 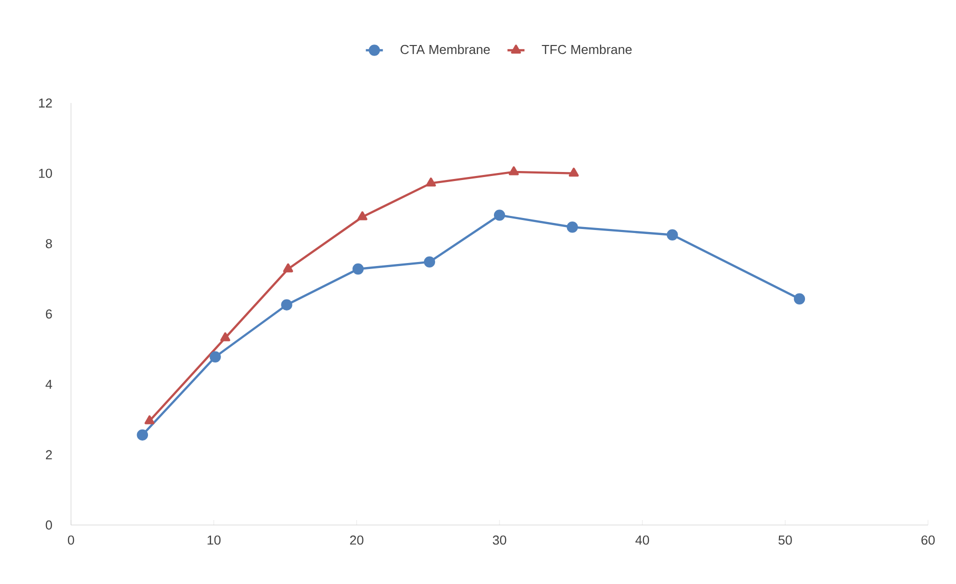 What do you see at coordinates (45, 173) in the screenshot?
I see `y-tick-label: 10` at bounding box center [45, 173].